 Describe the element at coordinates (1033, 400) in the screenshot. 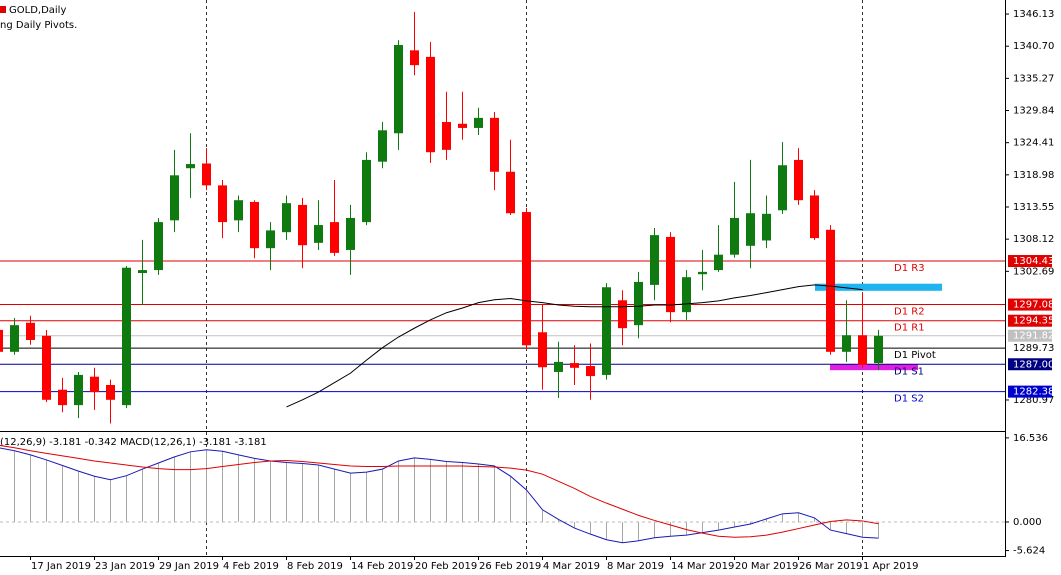

I see `y-tick-label: 1280.97` at that location.